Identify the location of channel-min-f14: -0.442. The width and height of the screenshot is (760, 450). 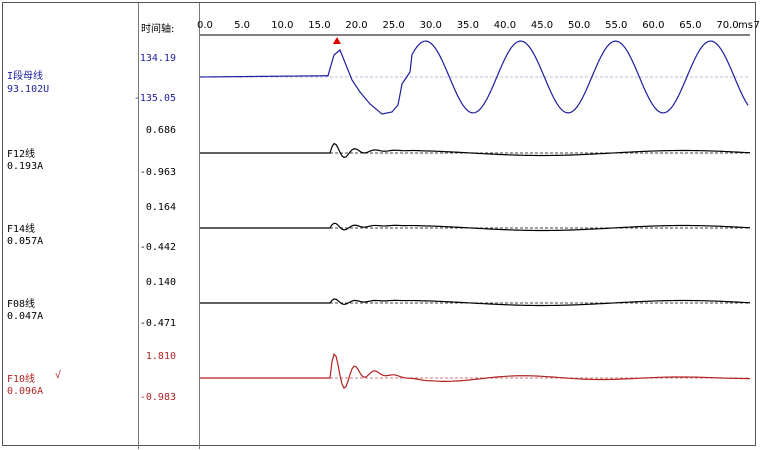
(157, 247).